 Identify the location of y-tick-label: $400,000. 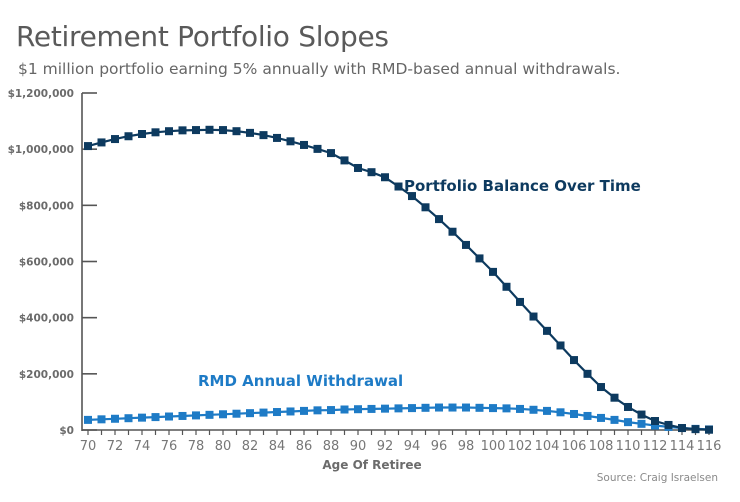
(46, 319).